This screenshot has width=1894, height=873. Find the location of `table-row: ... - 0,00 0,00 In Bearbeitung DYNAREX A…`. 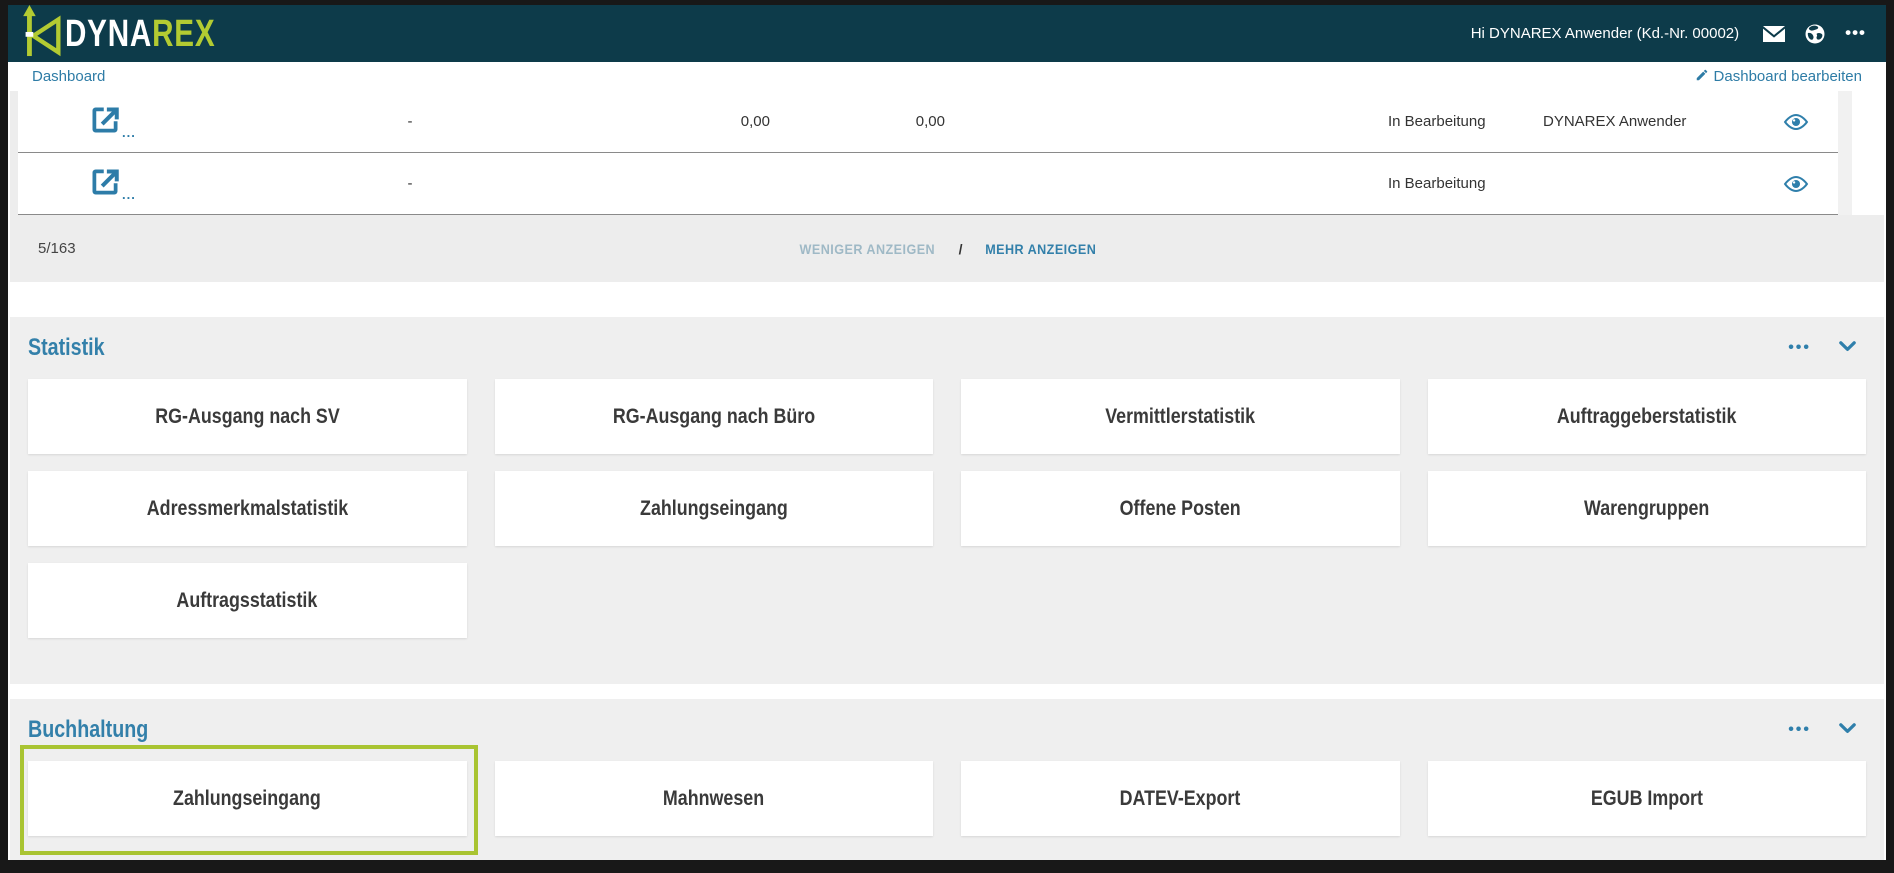

table-row: ... - 0,00 0,00 In Bearbeitung DYNAREX A… is located at coordinates (928, 122).